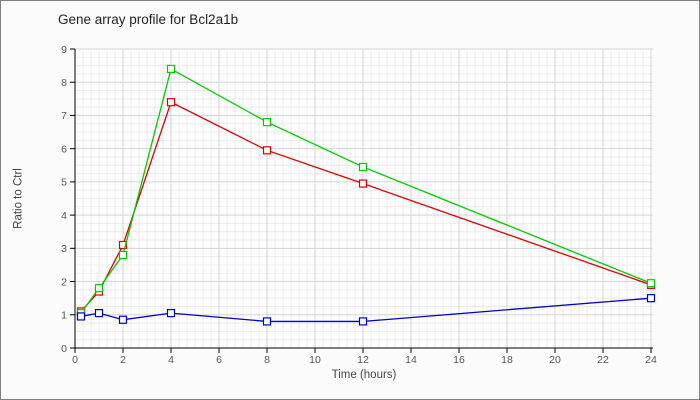 This screenshot has width=700, height=400. What do you see at coordinates (148, 19) in the screenshot?
I see `chart-title: Gene array profile for Bcl2a1b` at bounding box center [148, 19].